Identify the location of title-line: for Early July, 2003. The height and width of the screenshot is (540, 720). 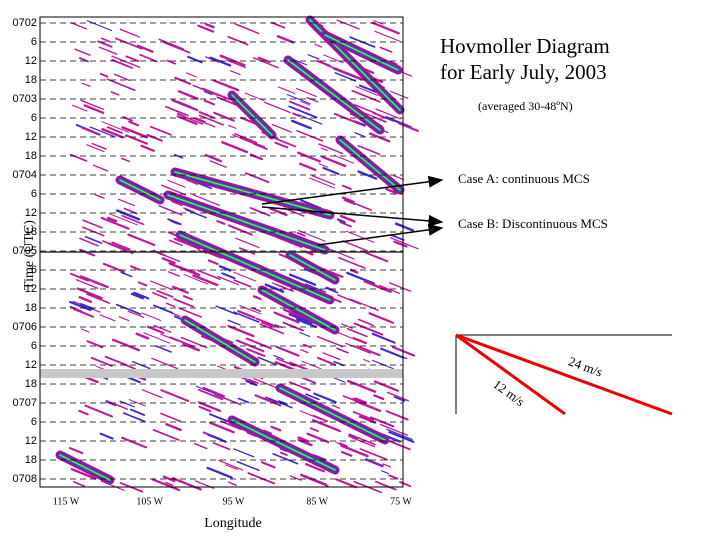
(523, 72).